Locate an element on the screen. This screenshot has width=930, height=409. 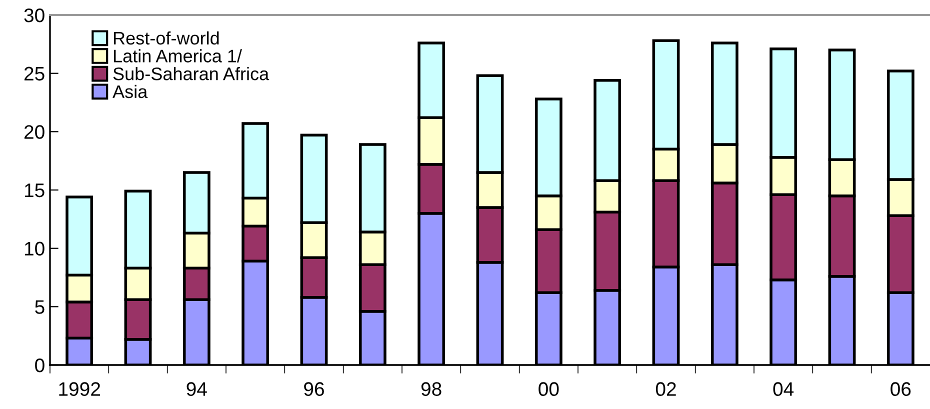
x-tick-label: 98 is located at coordinates (431, 389).